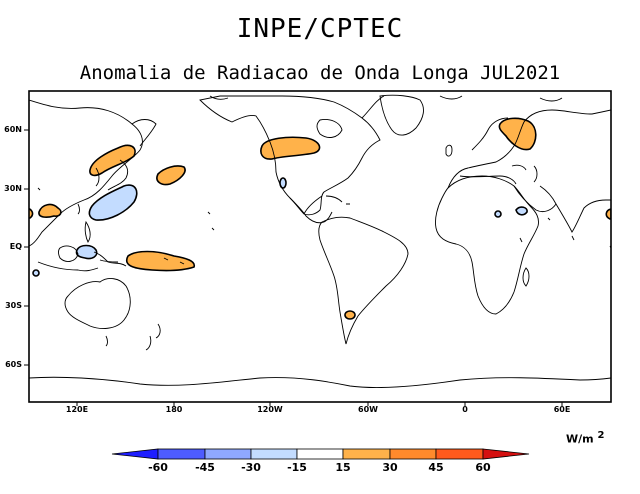 This screenshot has height=494, width=640. I want to click on lon-label-60w: 60W, so click(368, 409).